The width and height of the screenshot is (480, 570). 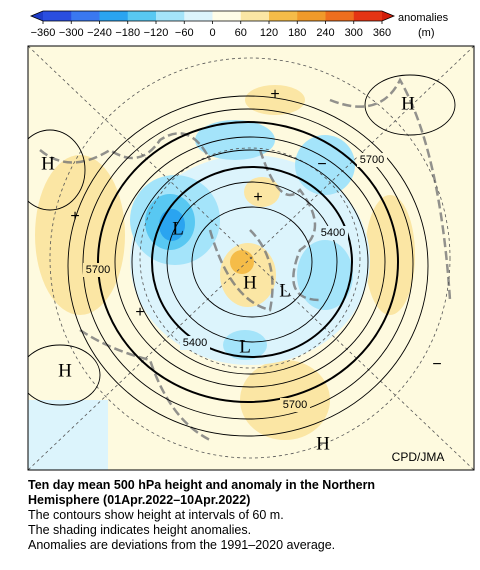 I want to click on caption-line: The shading indicates height anomalies., so click(x=140, y=530).